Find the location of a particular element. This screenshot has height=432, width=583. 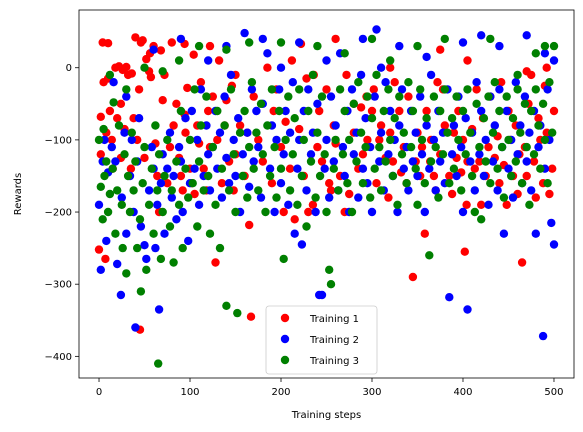

x-tick-label: 500 is located at coordinates (553, 392).